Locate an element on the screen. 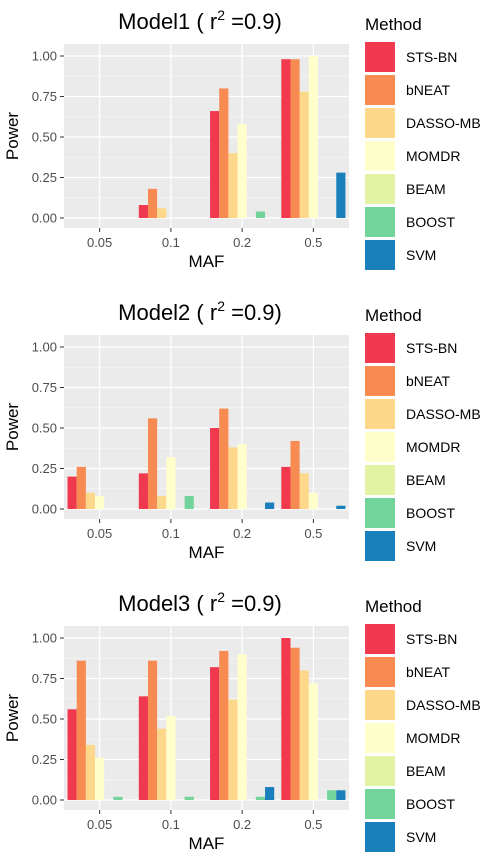 The height and width of the screenshot is (854, 498). bar-boost-0.5 is located at coordinates (332, 795).